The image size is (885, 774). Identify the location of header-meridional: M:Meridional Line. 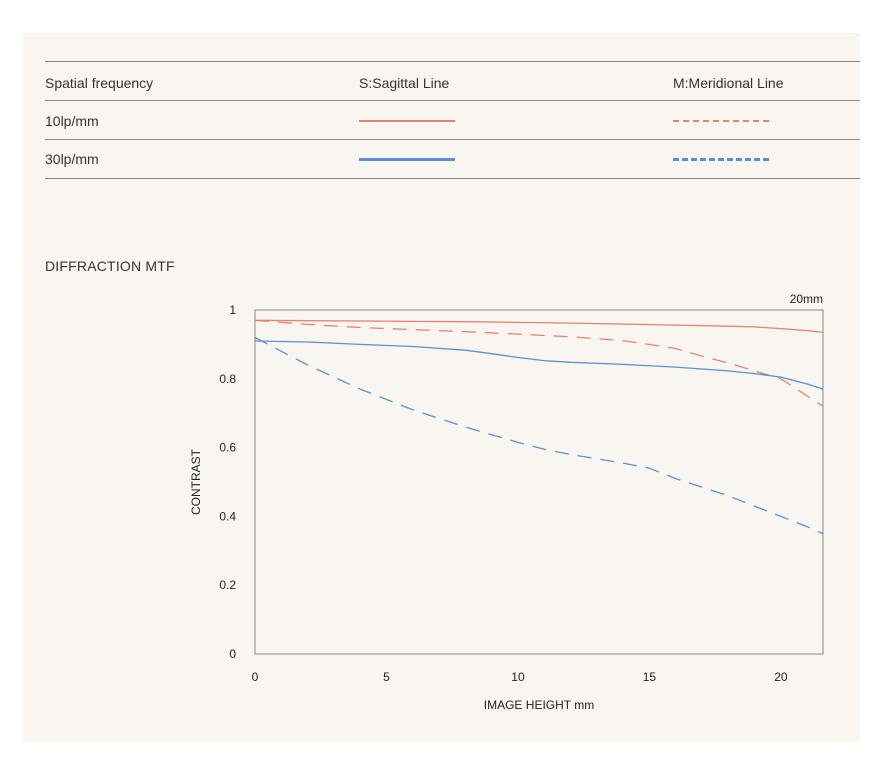
(728, 83).